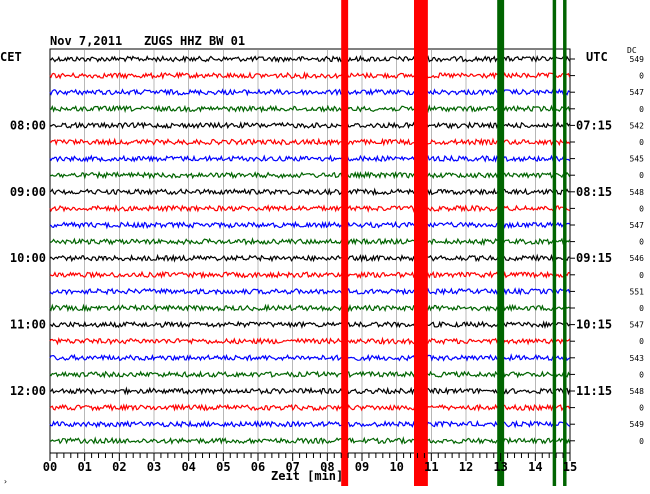  Describe the element at coordinates (362, 467) in the screenshot. I see `x-tick-label: 09` at that location.